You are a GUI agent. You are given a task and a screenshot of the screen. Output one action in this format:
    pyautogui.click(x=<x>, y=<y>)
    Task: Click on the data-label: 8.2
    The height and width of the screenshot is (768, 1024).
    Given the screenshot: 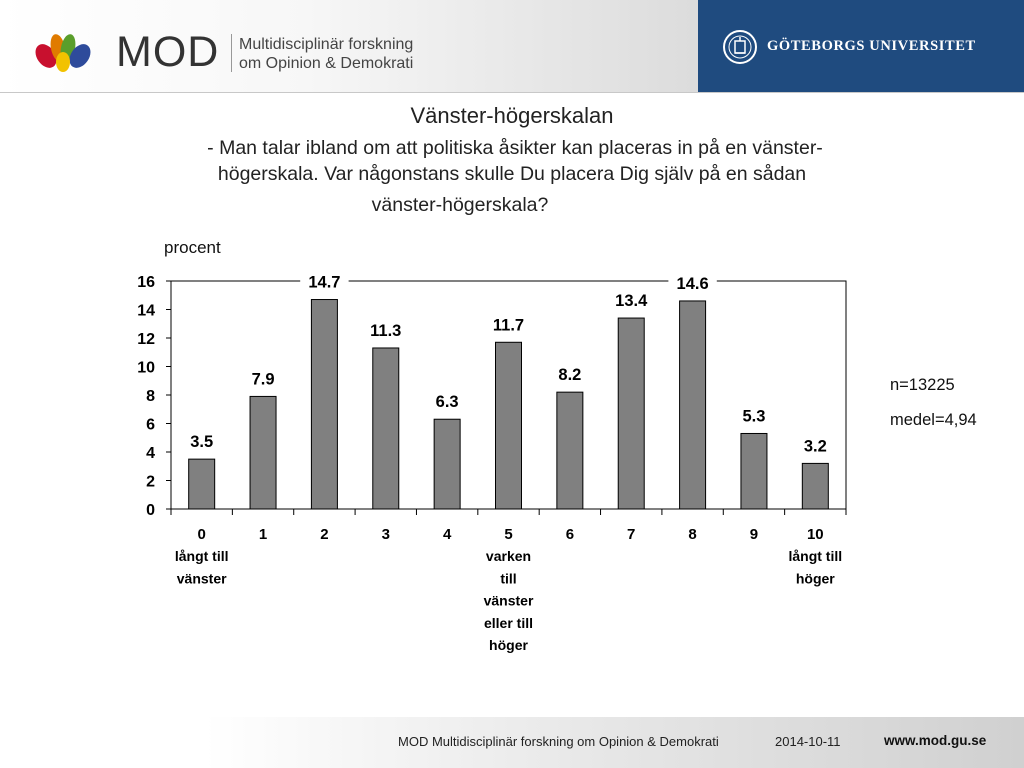 What is the action you would take?
    pyautogui.click(x=569, y=375)
    